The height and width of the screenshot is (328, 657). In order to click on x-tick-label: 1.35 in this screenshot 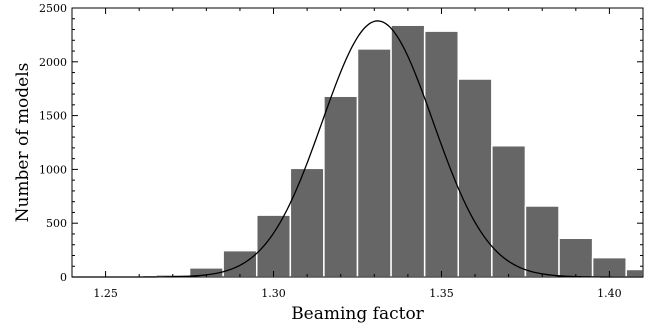, I will do `click(441, 293)`.